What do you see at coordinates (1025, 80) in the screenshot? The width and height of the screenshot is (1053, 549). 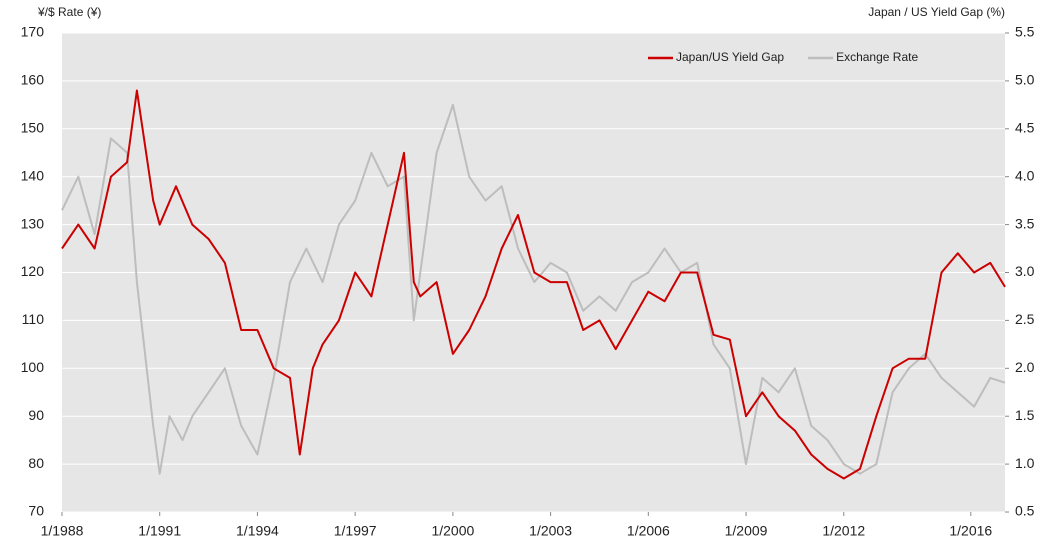 I see `y2-tick-label: 5.0` at bounding box center [1025, 80].